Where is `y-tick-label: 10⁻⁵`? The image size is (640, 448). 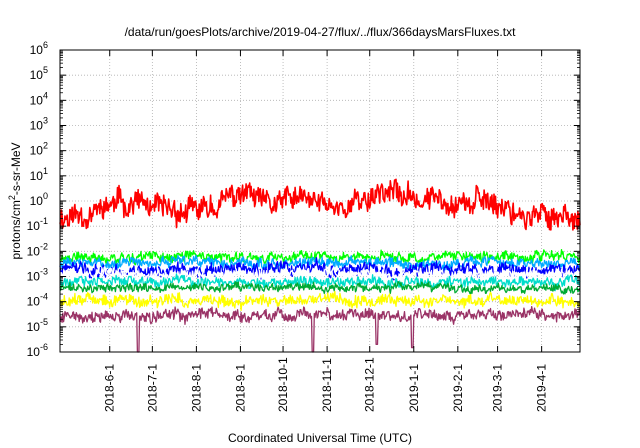 y-tick-label: 10⁻⁵ is located at coordinates (37, 325).